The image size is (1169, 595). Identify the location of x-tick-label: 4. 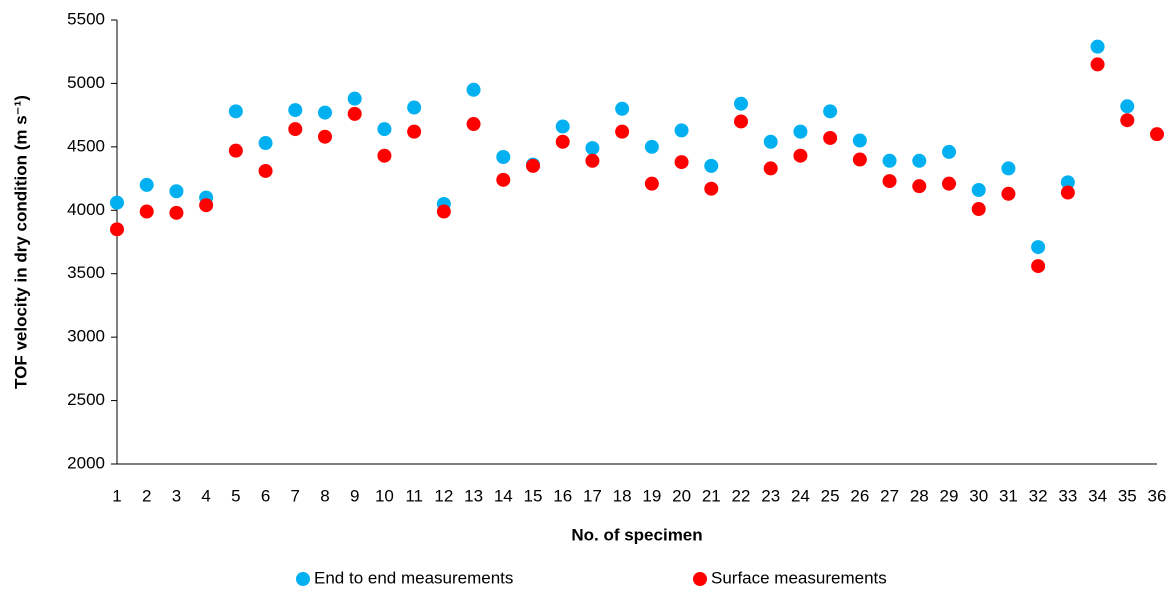
(205, 495).